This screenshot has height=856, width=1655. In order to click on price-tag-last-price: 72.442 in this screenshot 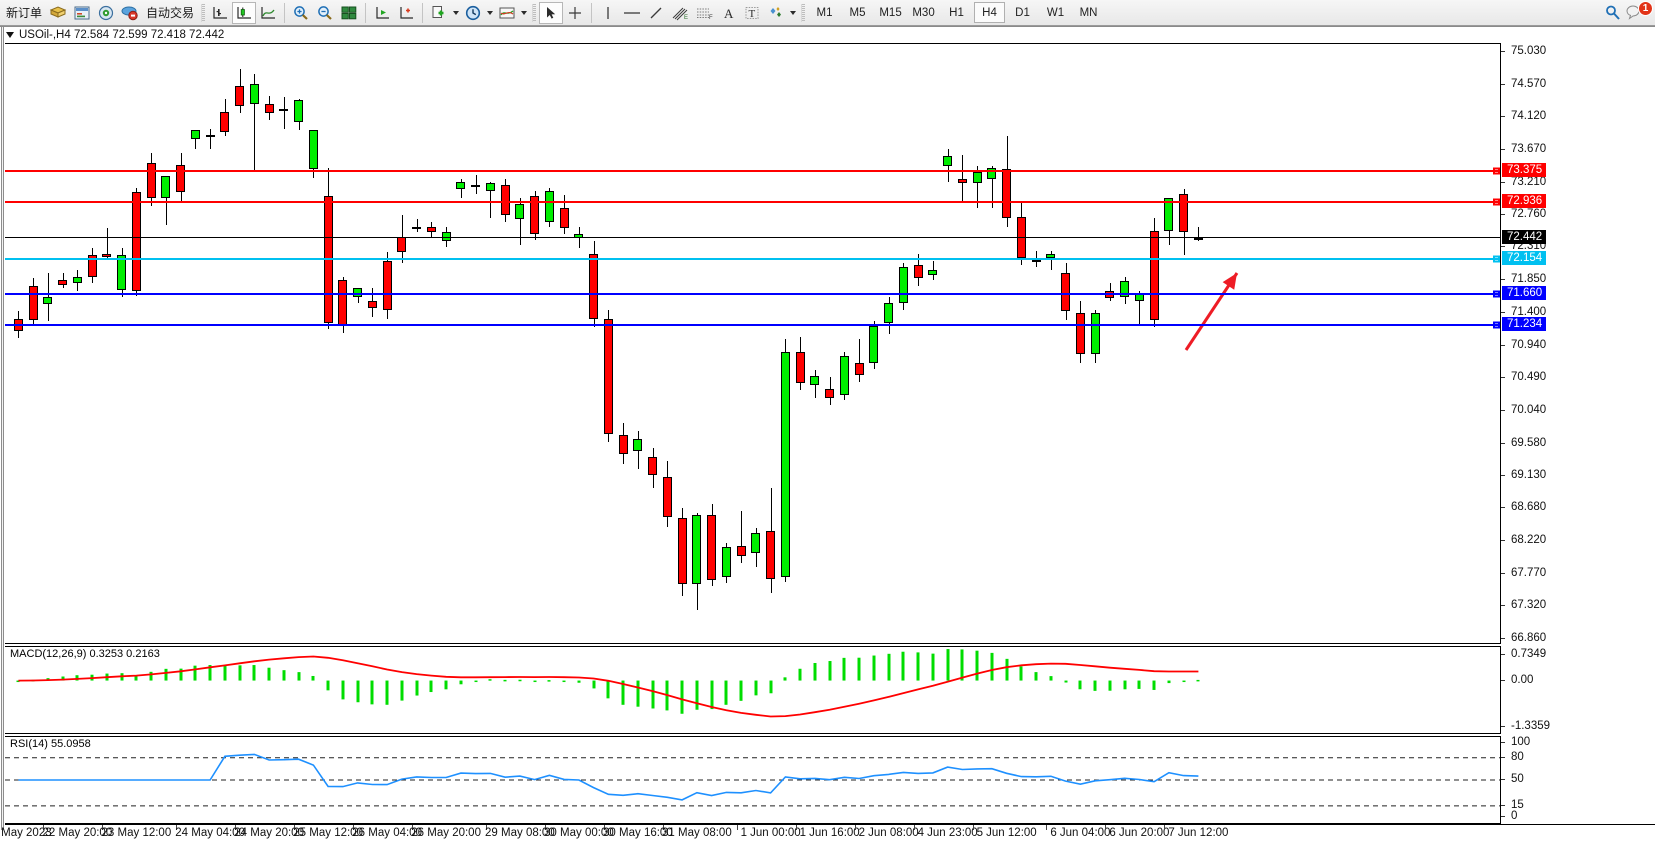, I will do `click(1524, 236)`.